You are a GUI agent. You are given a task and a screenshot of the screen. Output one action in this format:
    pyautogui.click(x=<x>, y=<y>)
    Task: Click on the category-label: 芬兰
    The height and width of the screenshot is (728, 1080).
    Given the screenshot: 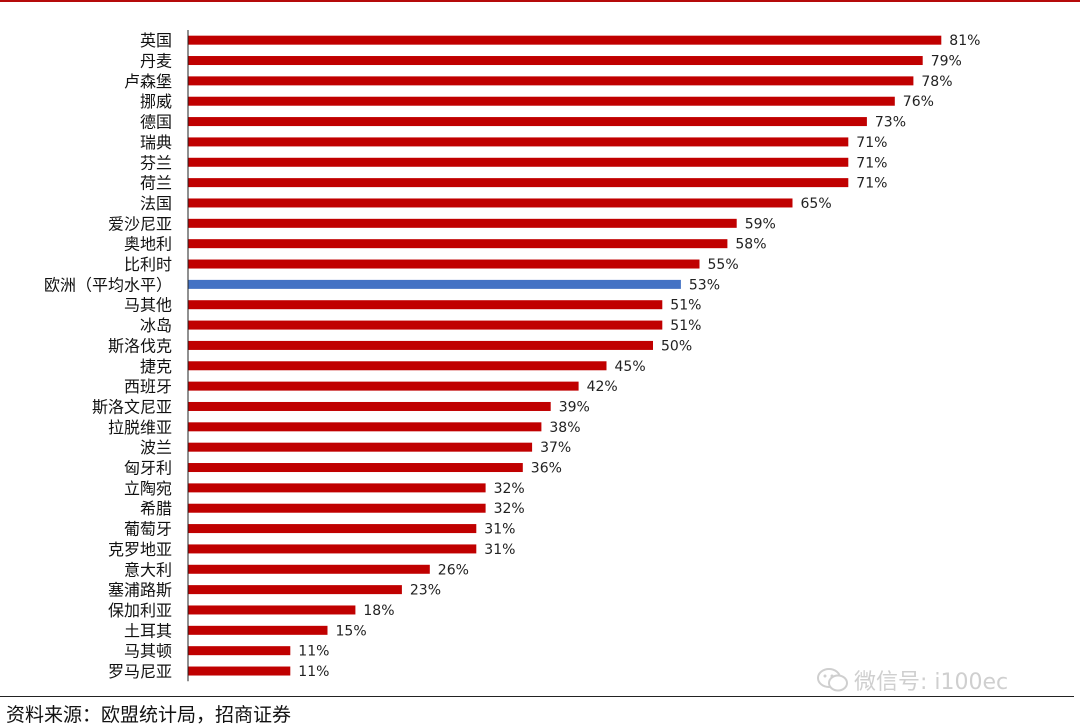 What is the action you would take?
    pyautogui.click(x=156, y=162)
    